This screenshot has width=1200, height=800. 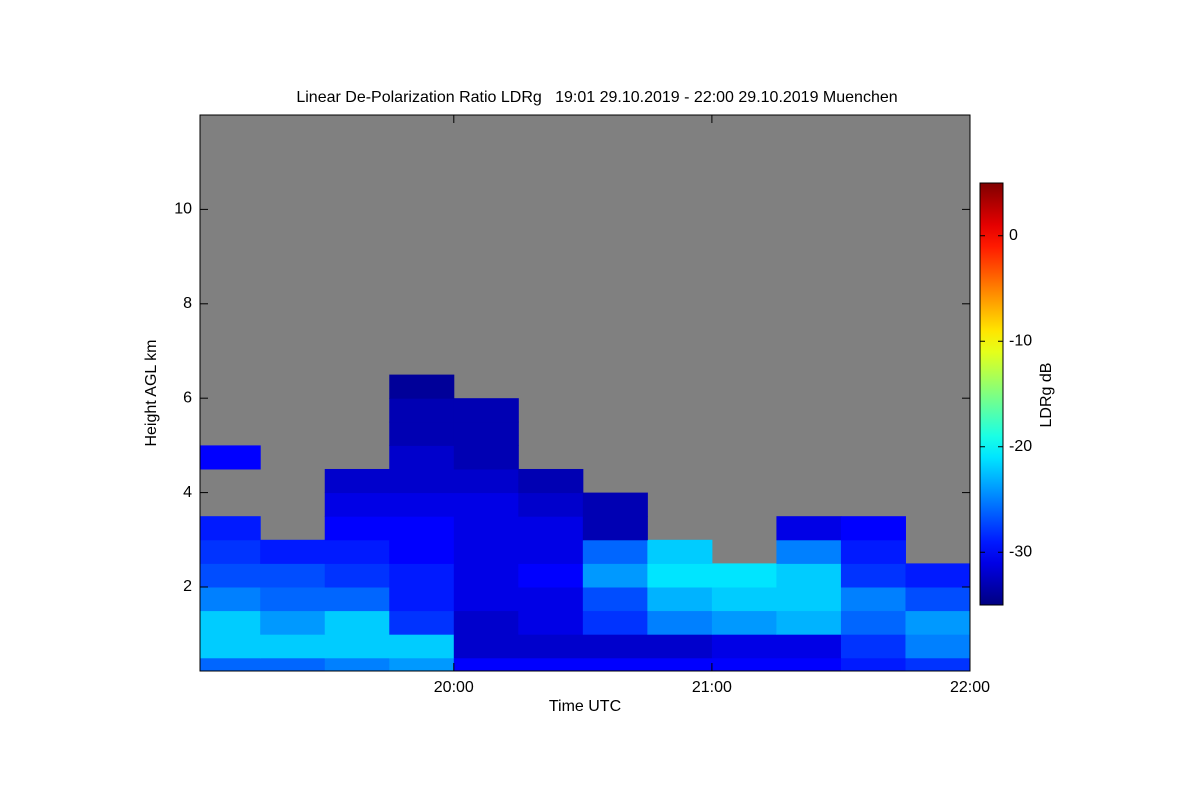 What do you see at coordinates (1046, 395) in the screenshot?
I see `colorbar-label: LDRg dB` at bounding box center [1046, 395].